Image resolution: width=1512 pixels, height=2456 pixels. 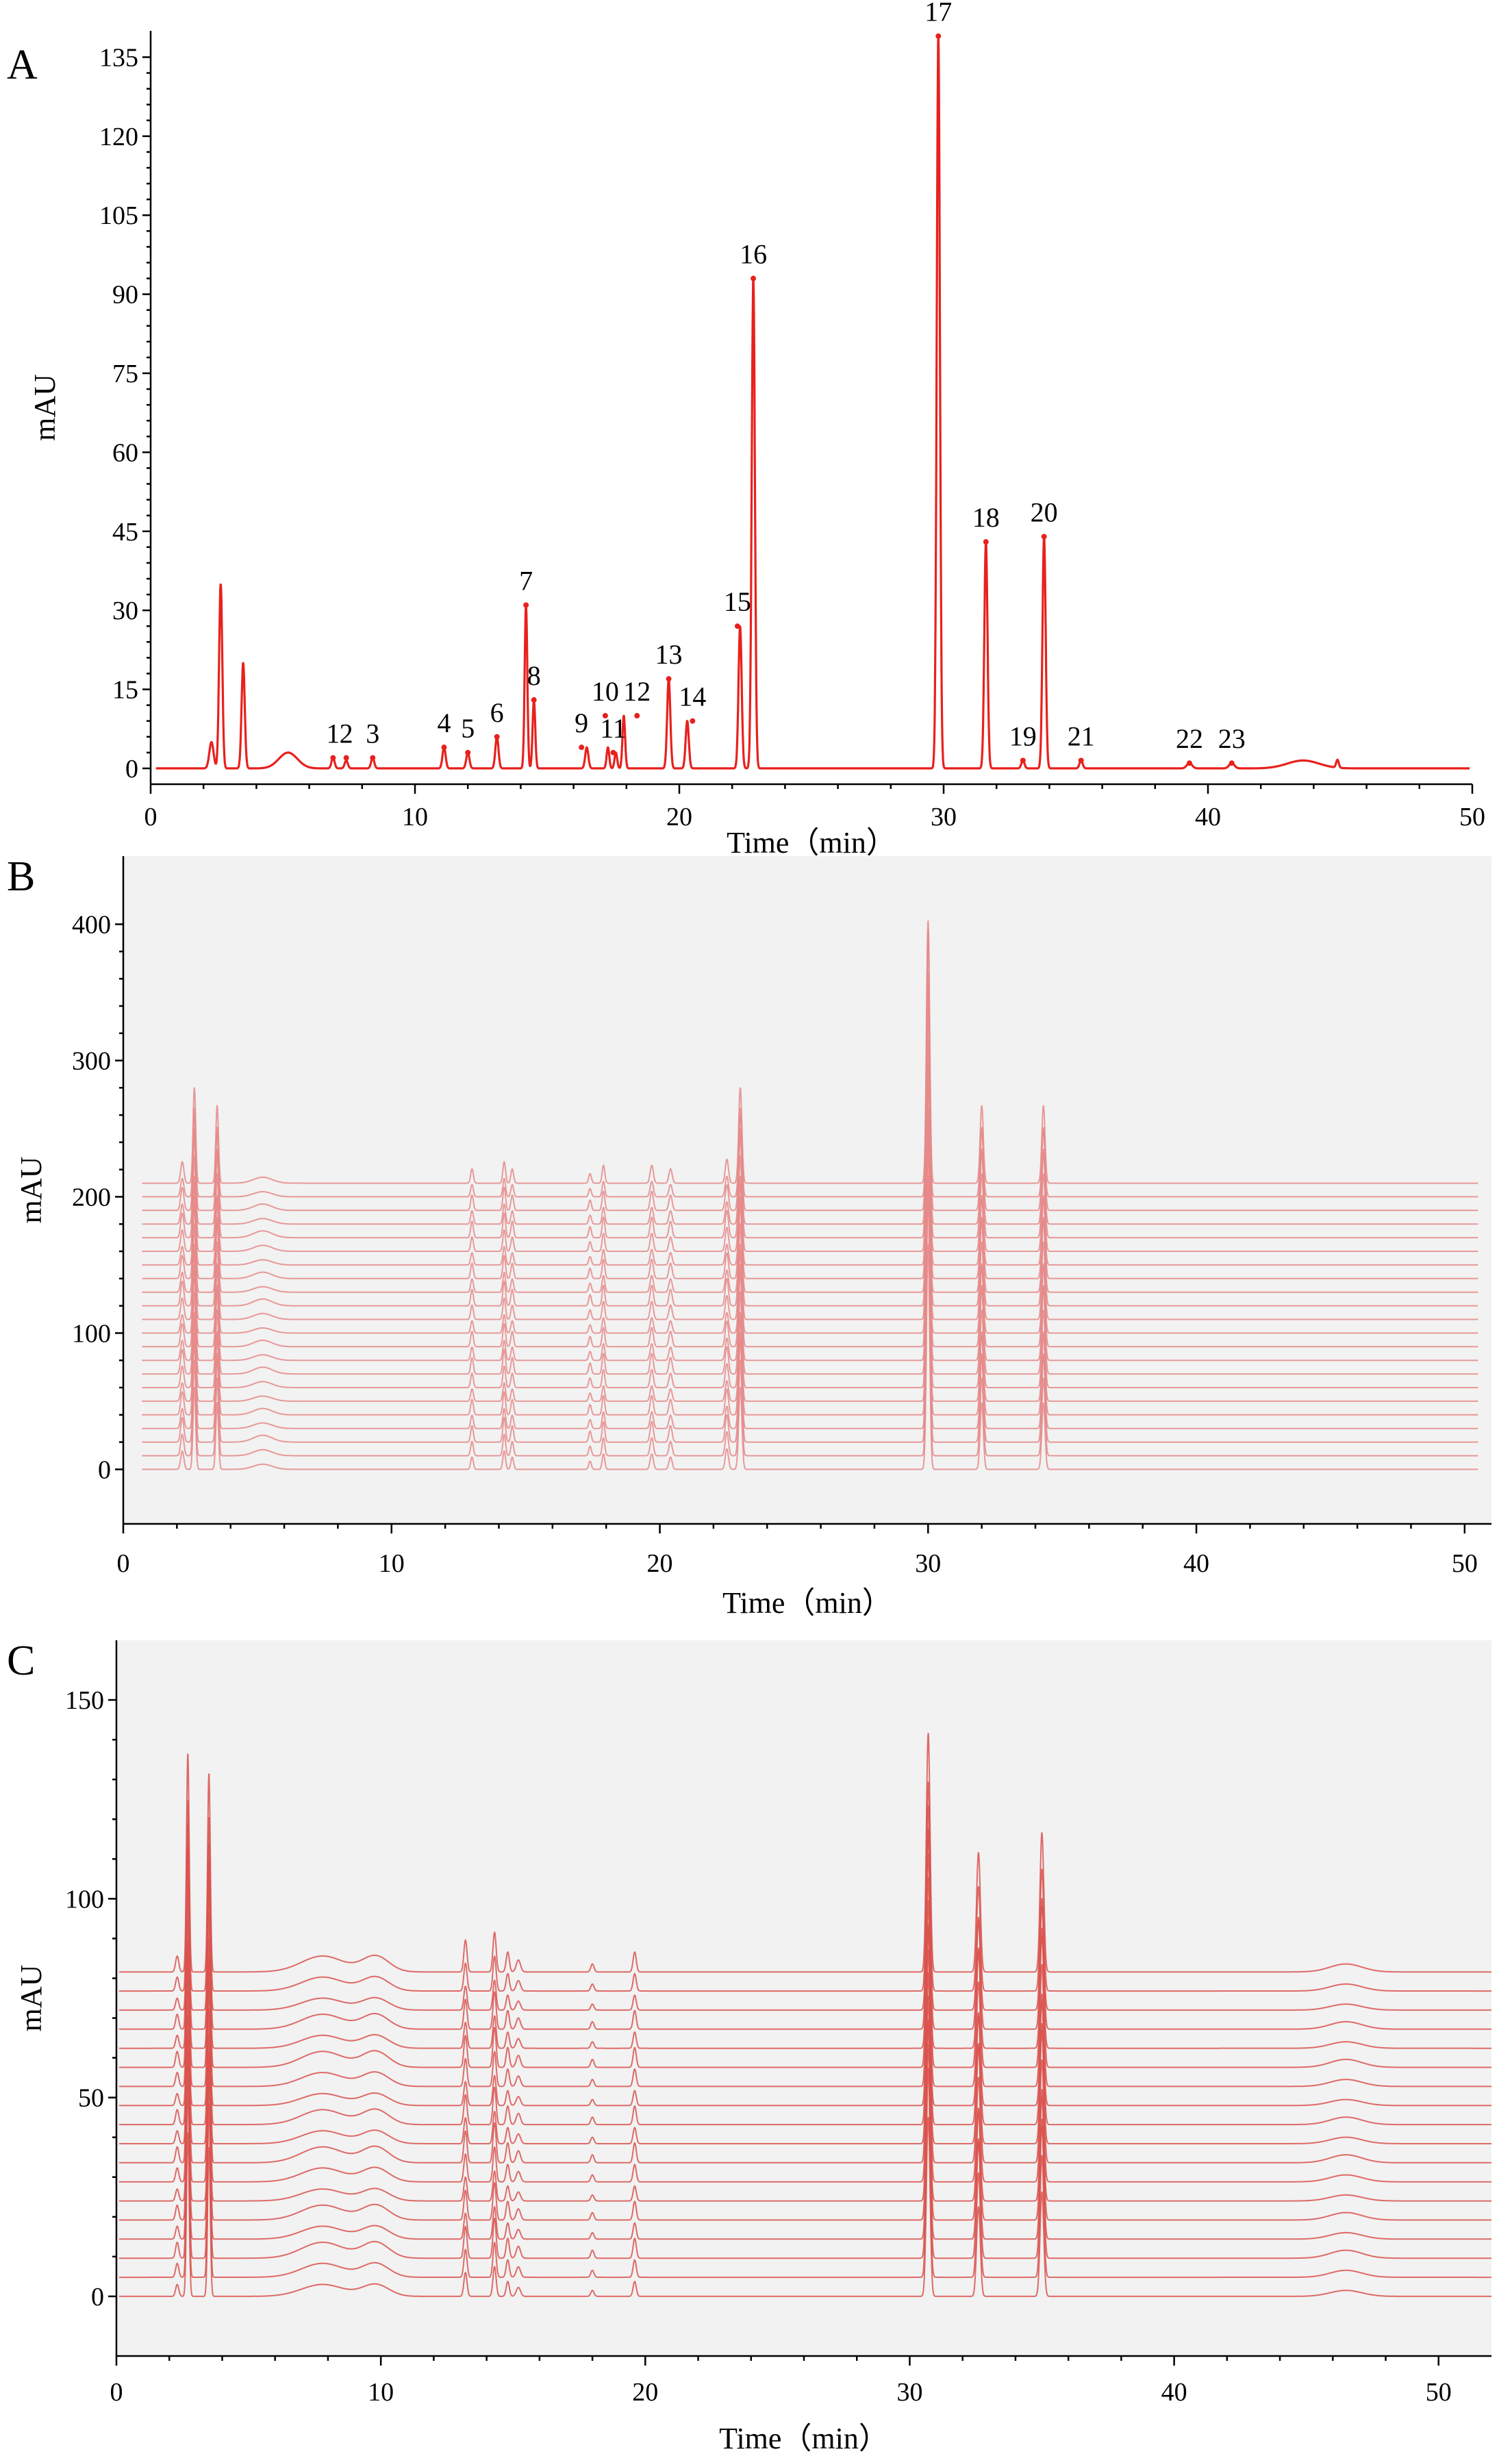 I want to click on y-tick-label: 50, so click(x=91, y=2099).